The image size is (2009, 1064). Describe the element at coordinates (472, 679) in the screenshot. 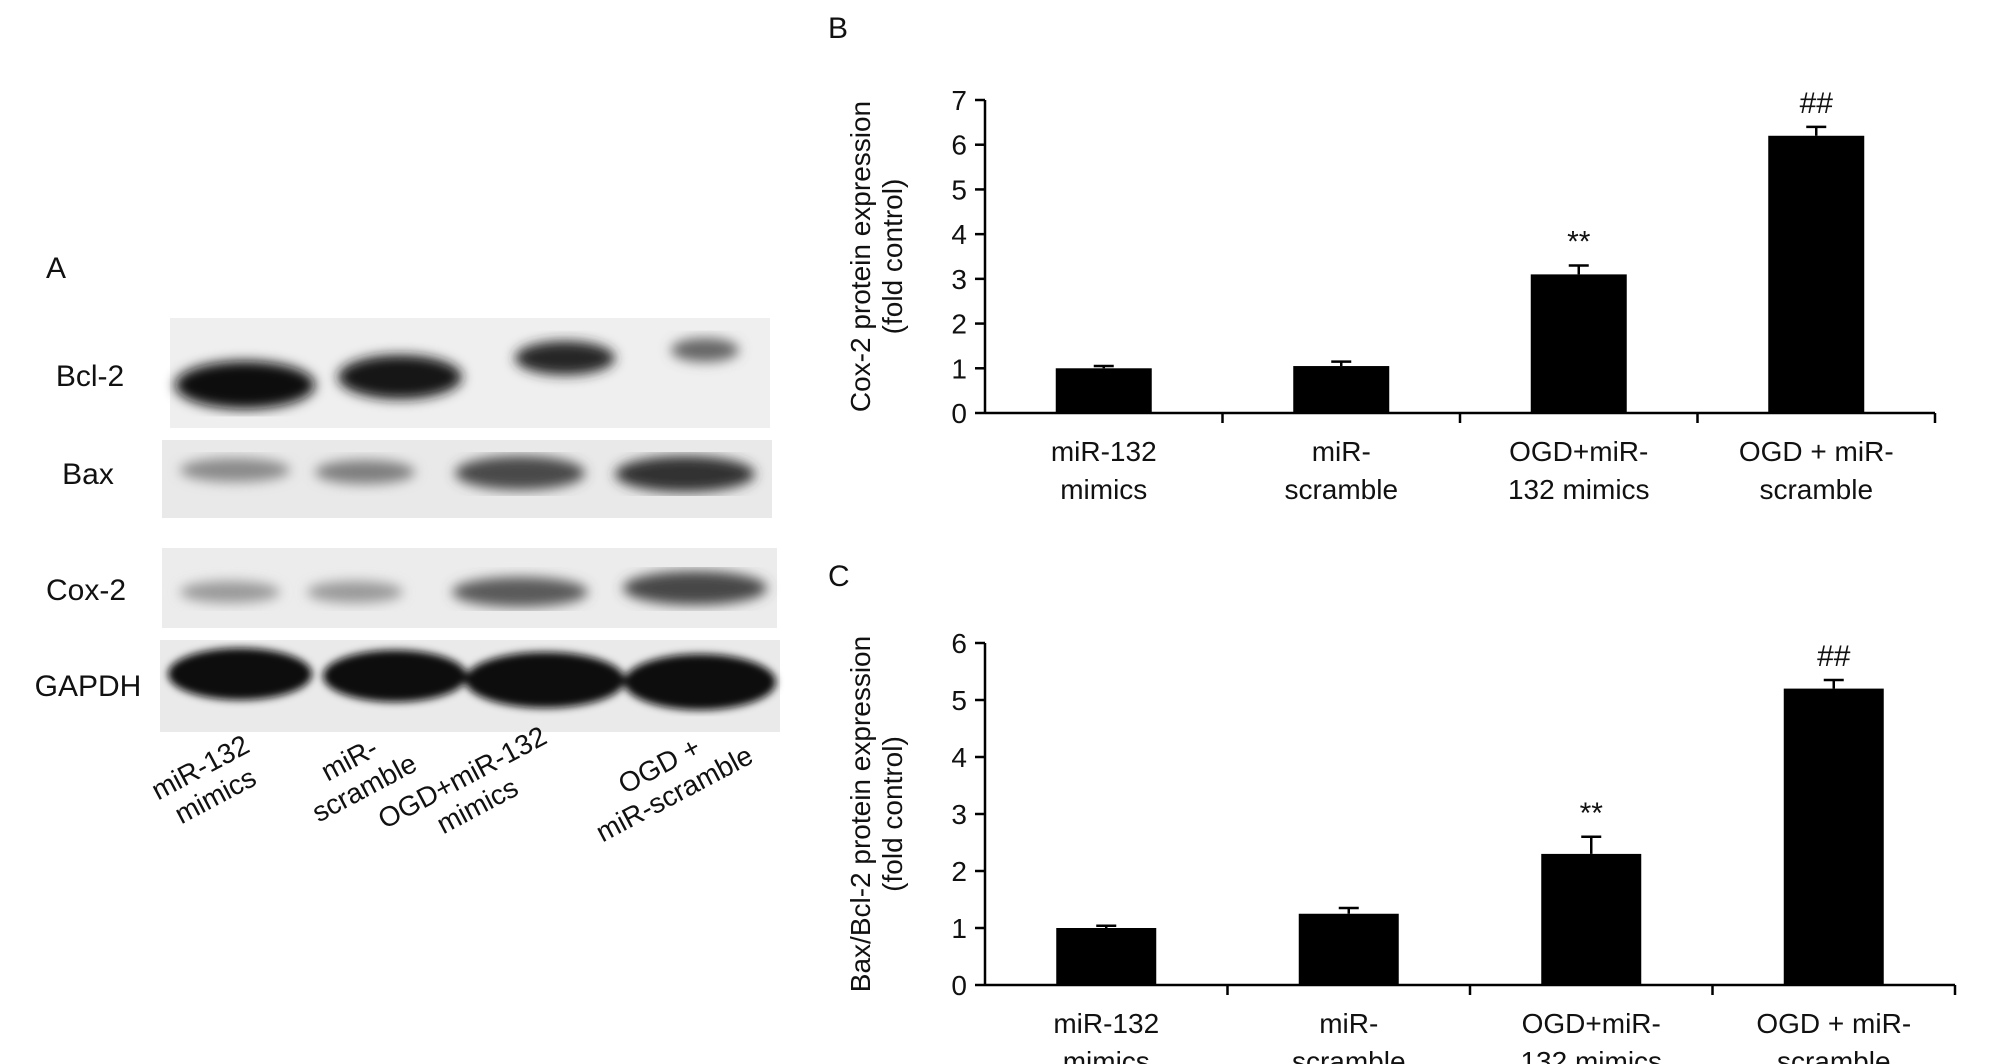

I see `gapdh-bands` at that location.